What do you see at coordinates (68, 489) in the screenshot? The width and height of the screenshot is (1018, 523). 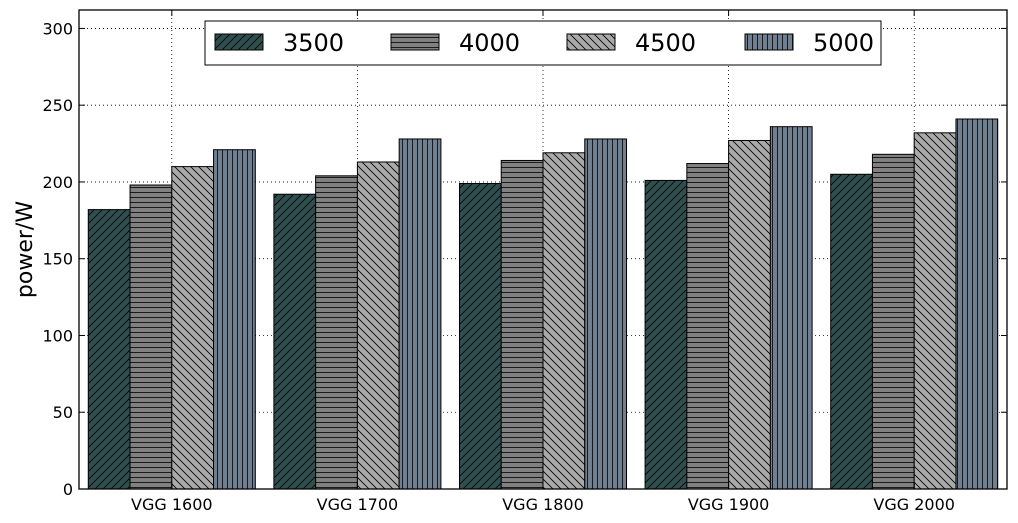 I see `y-tick-label: 0` at bounding box center [68, 489].